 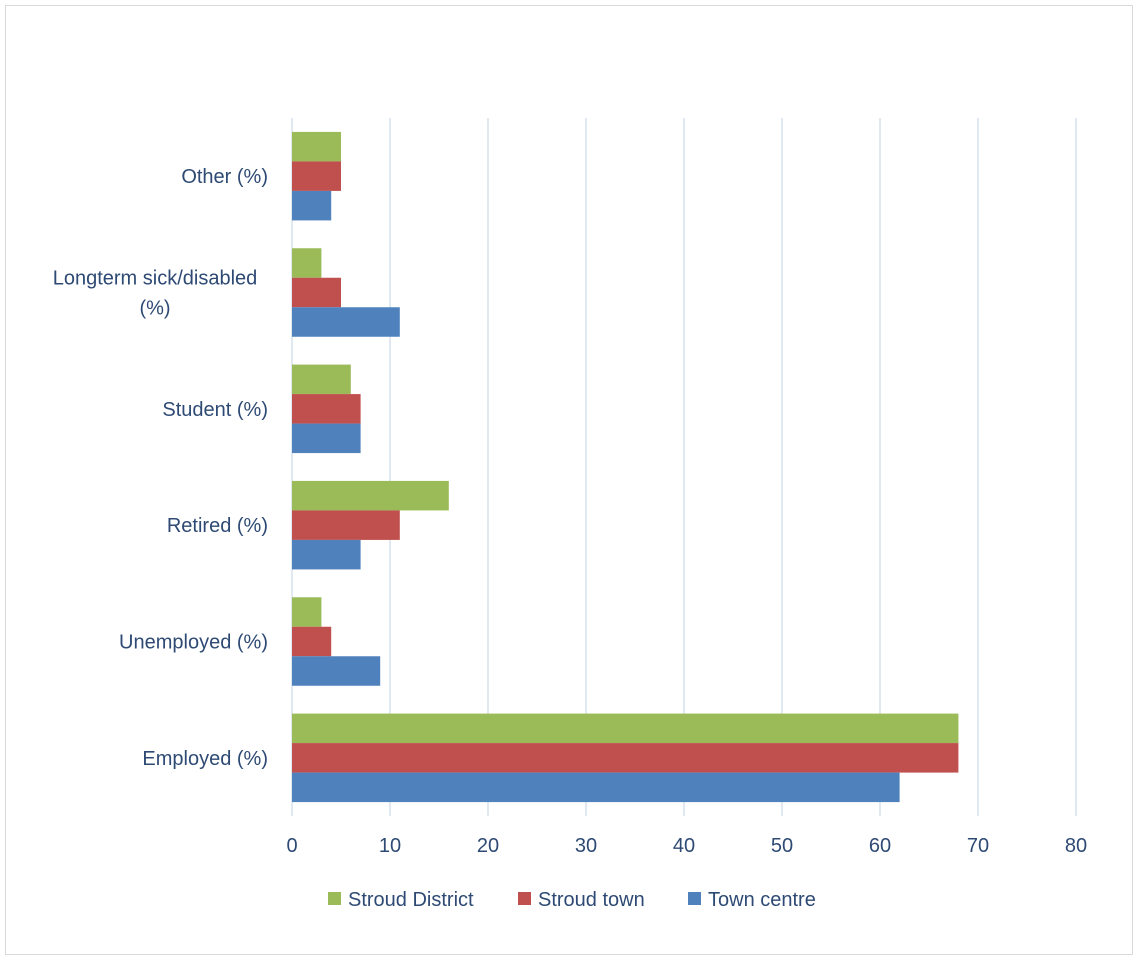 What do you see at coordinates (390, 846) in the screenshot?
I see `x-tick-label: 10` at bounding box center [390, 846].